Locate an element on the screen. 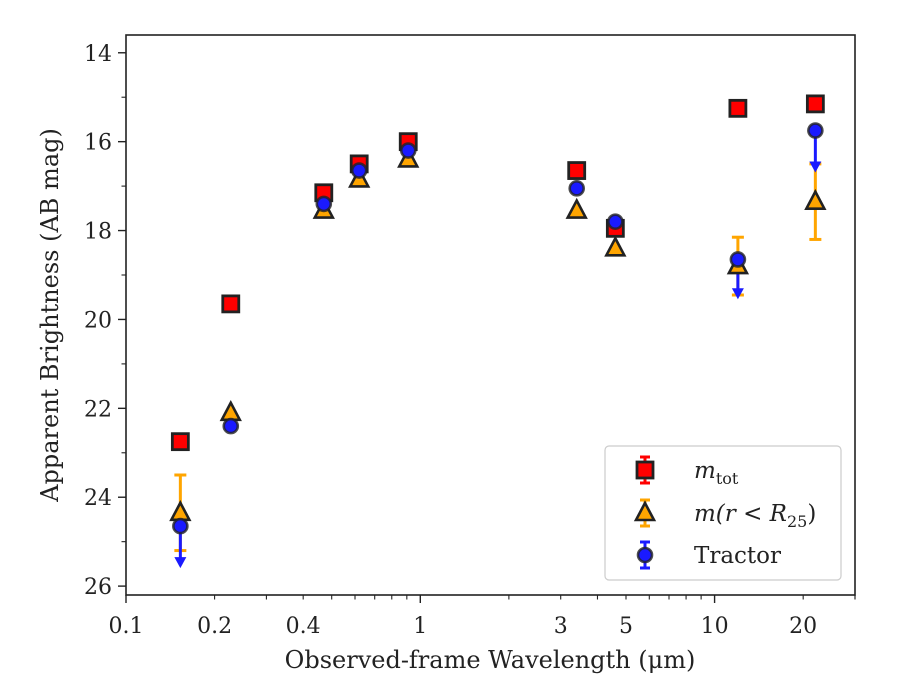 The image size is (900, 700). x-tick-label: 1 is located at coordinates (420, 626).